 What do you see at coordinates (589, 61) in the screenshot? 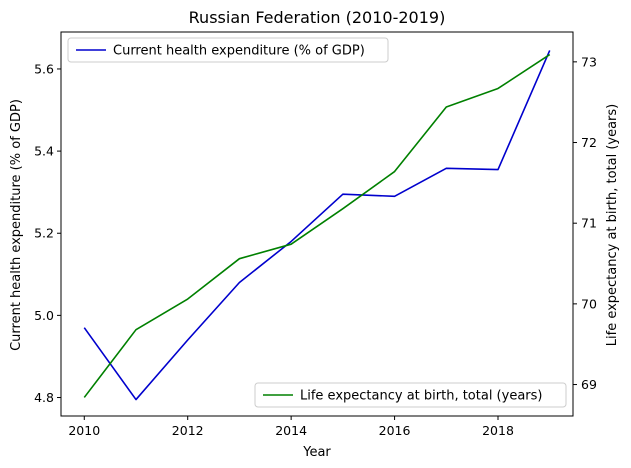
I see `y-right-tick-label: 73` at bounding box center [589, 61].